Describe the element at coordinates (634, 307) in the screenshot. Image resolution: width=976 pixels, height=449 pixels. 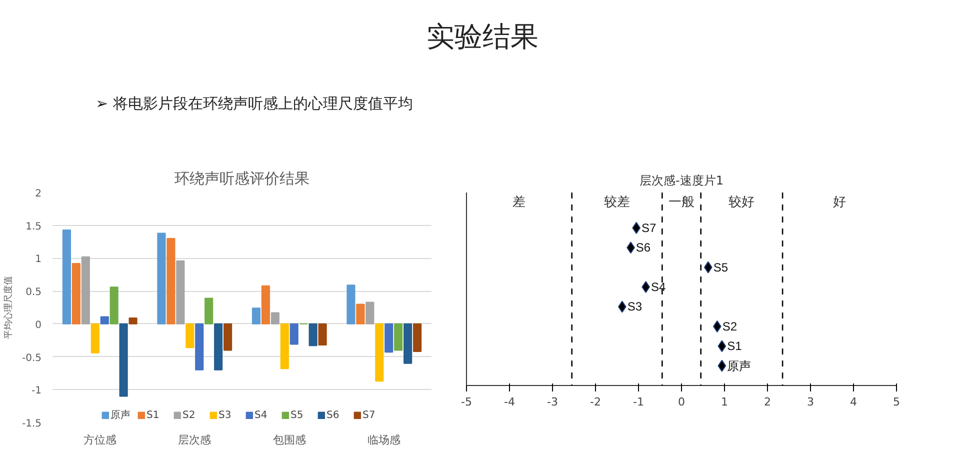
I see `category-label: S3` at that location.